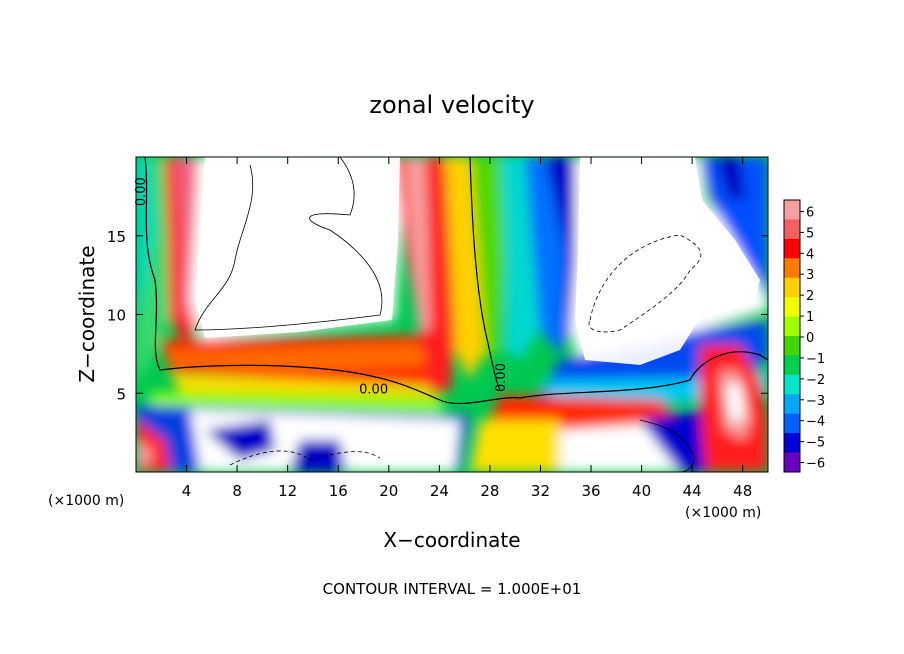 The image size is (904, 654). I want to click on x-tick-label: 44, so click(692, 491).